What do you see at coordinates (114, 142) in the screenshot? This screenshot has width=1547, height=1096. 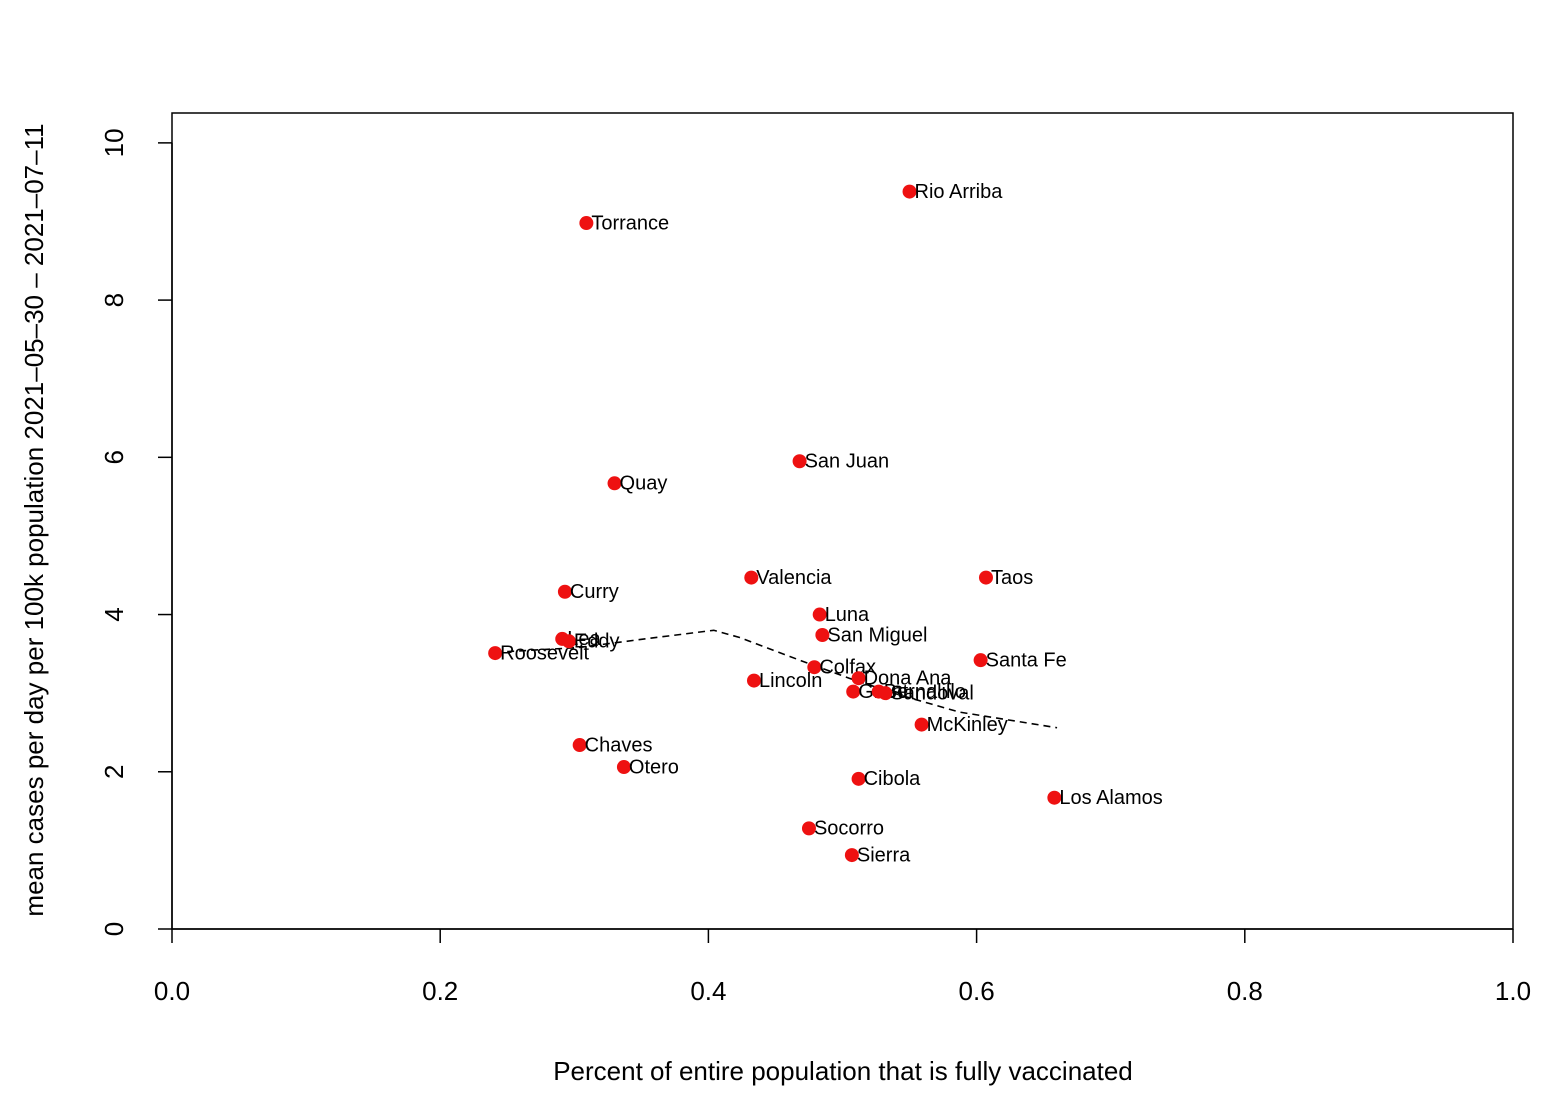 I see `y-tick-label: 10` at bounding box center [114, 142].